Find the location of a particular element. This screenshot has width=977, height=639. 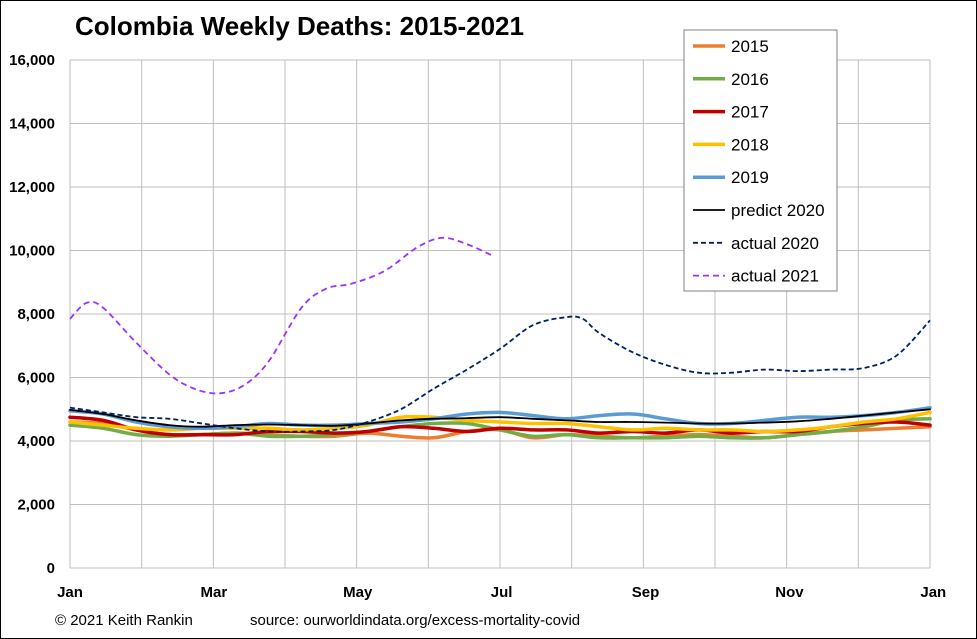

y-tick-label: 8,000 is located at coordinates (36, 314).